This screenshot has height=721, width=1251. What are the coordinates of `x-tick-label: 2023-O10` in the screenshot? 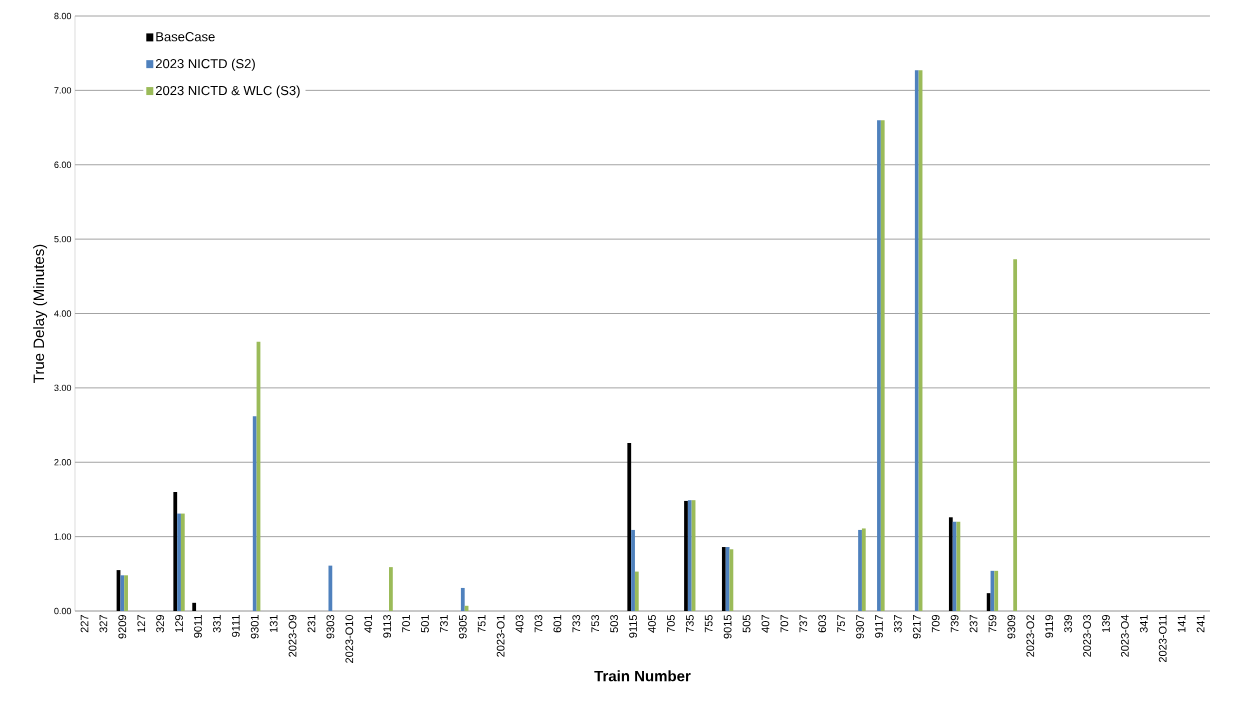 It's located at (349, 638).